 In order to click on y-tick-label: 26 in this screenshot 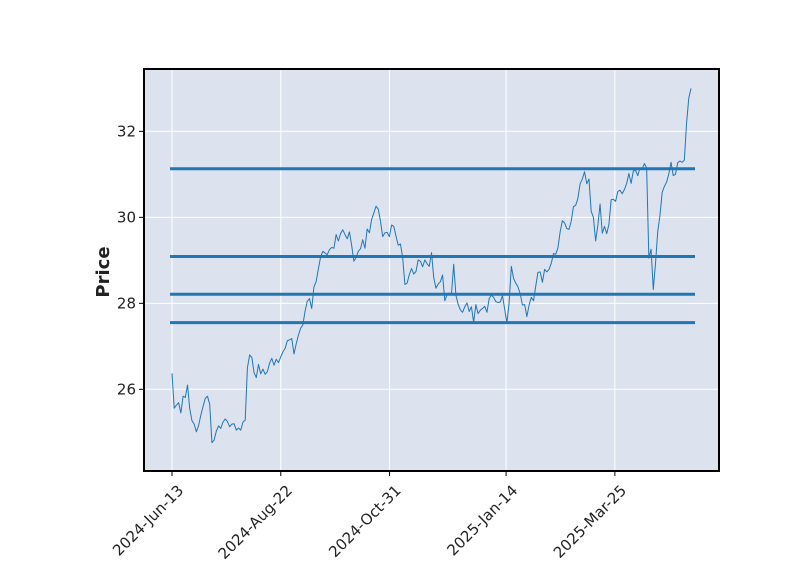, I will do `click(126, 389)`.